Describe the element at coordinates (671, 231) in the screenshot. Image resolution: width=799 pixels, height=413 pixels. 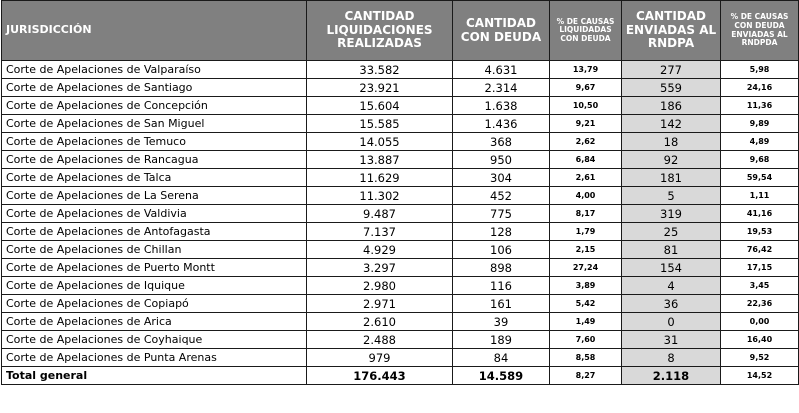
I see `cell-enviadas: 25` at that location.